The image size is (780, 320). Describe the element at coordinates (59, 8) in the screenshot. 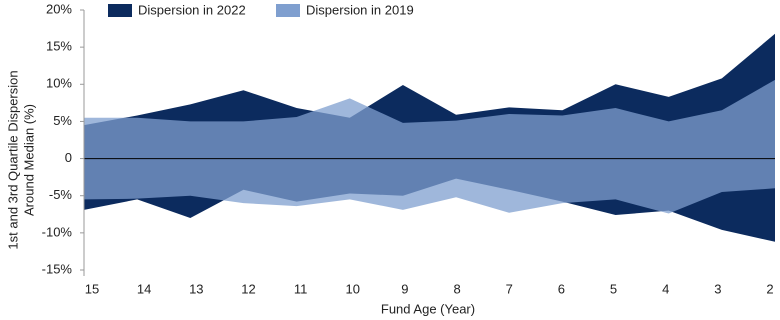

I see `y-tick-label: 20%` at that location.